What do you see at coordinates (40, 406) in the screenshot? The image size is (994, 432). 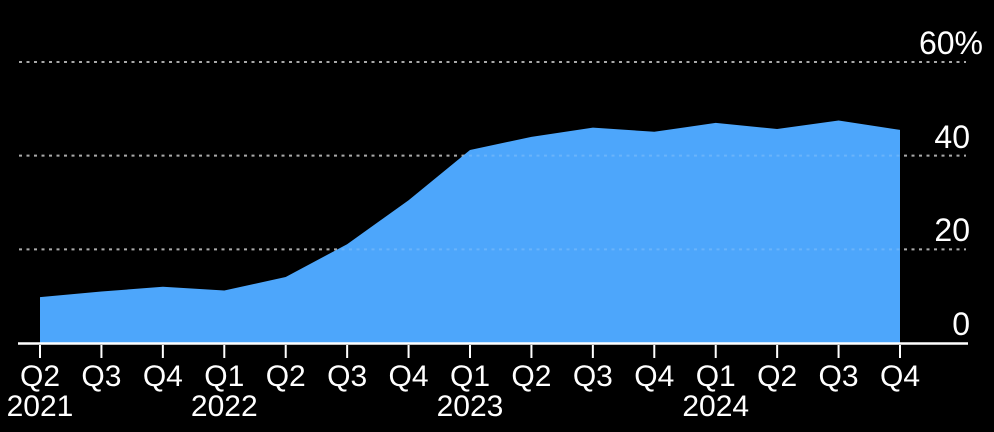 I see `year-label: 2021` at bounding box center [40, 406].